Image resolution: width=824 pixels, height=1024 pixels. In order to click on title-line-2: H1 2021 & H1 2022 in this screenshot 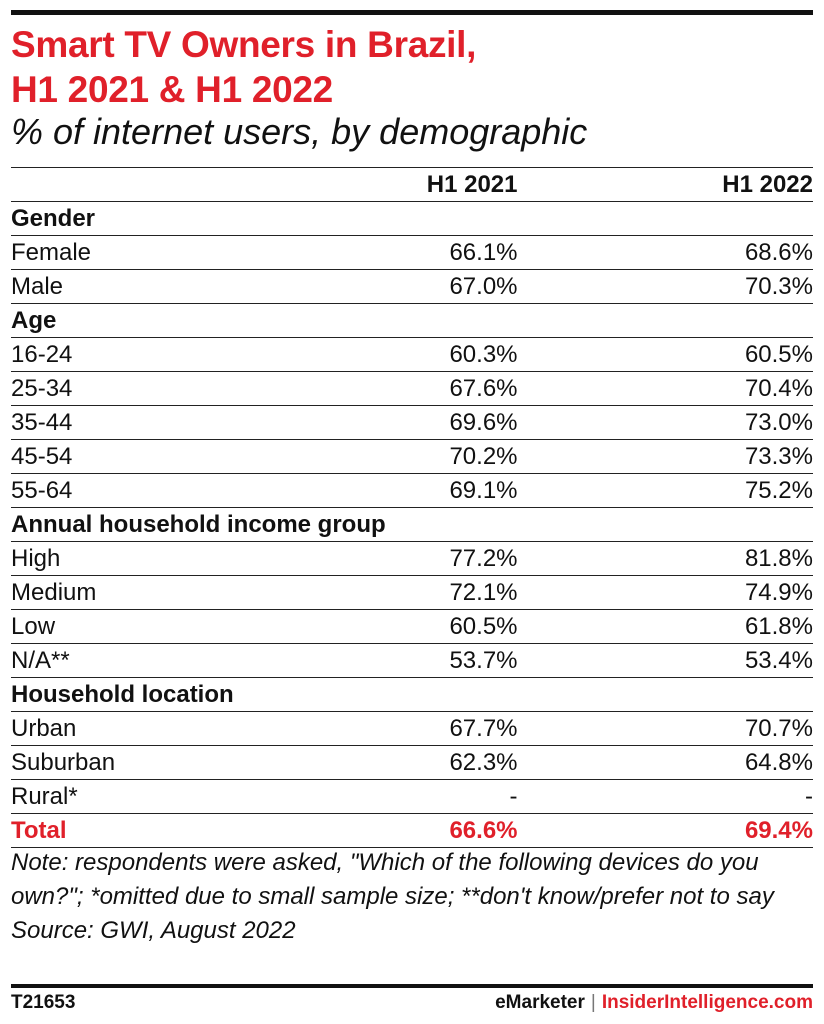, I will do `click(172, 89)`.